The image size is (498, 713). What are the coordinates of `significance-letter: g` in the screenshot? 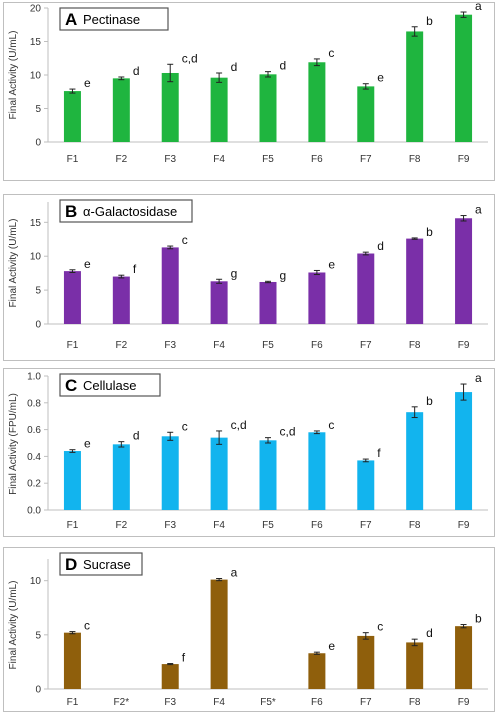 It's located at (234, 273).